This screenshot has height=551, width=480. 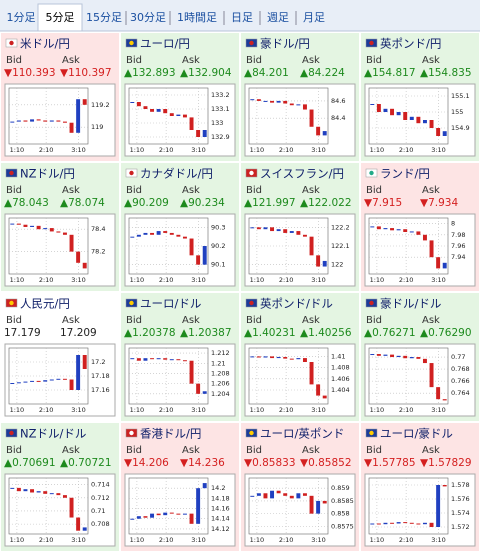 What do you see at coordinates (342, 526) in the screenshot?
I see `y-tick-label: 0.8575` at bounding box center [342, 526].